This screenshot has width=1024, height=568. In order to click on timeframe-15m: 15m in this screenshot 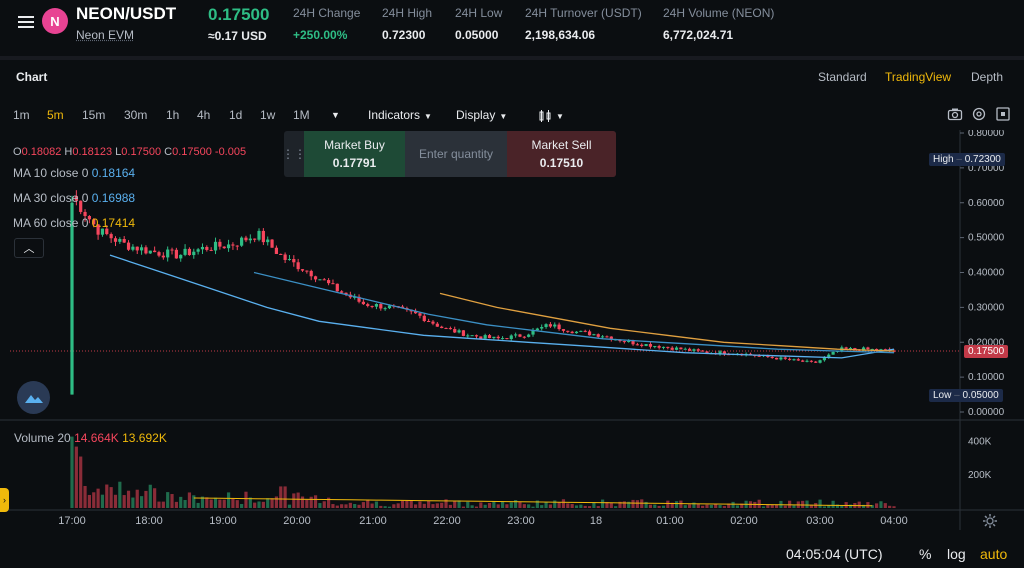, I will do `click(94, 115)`.